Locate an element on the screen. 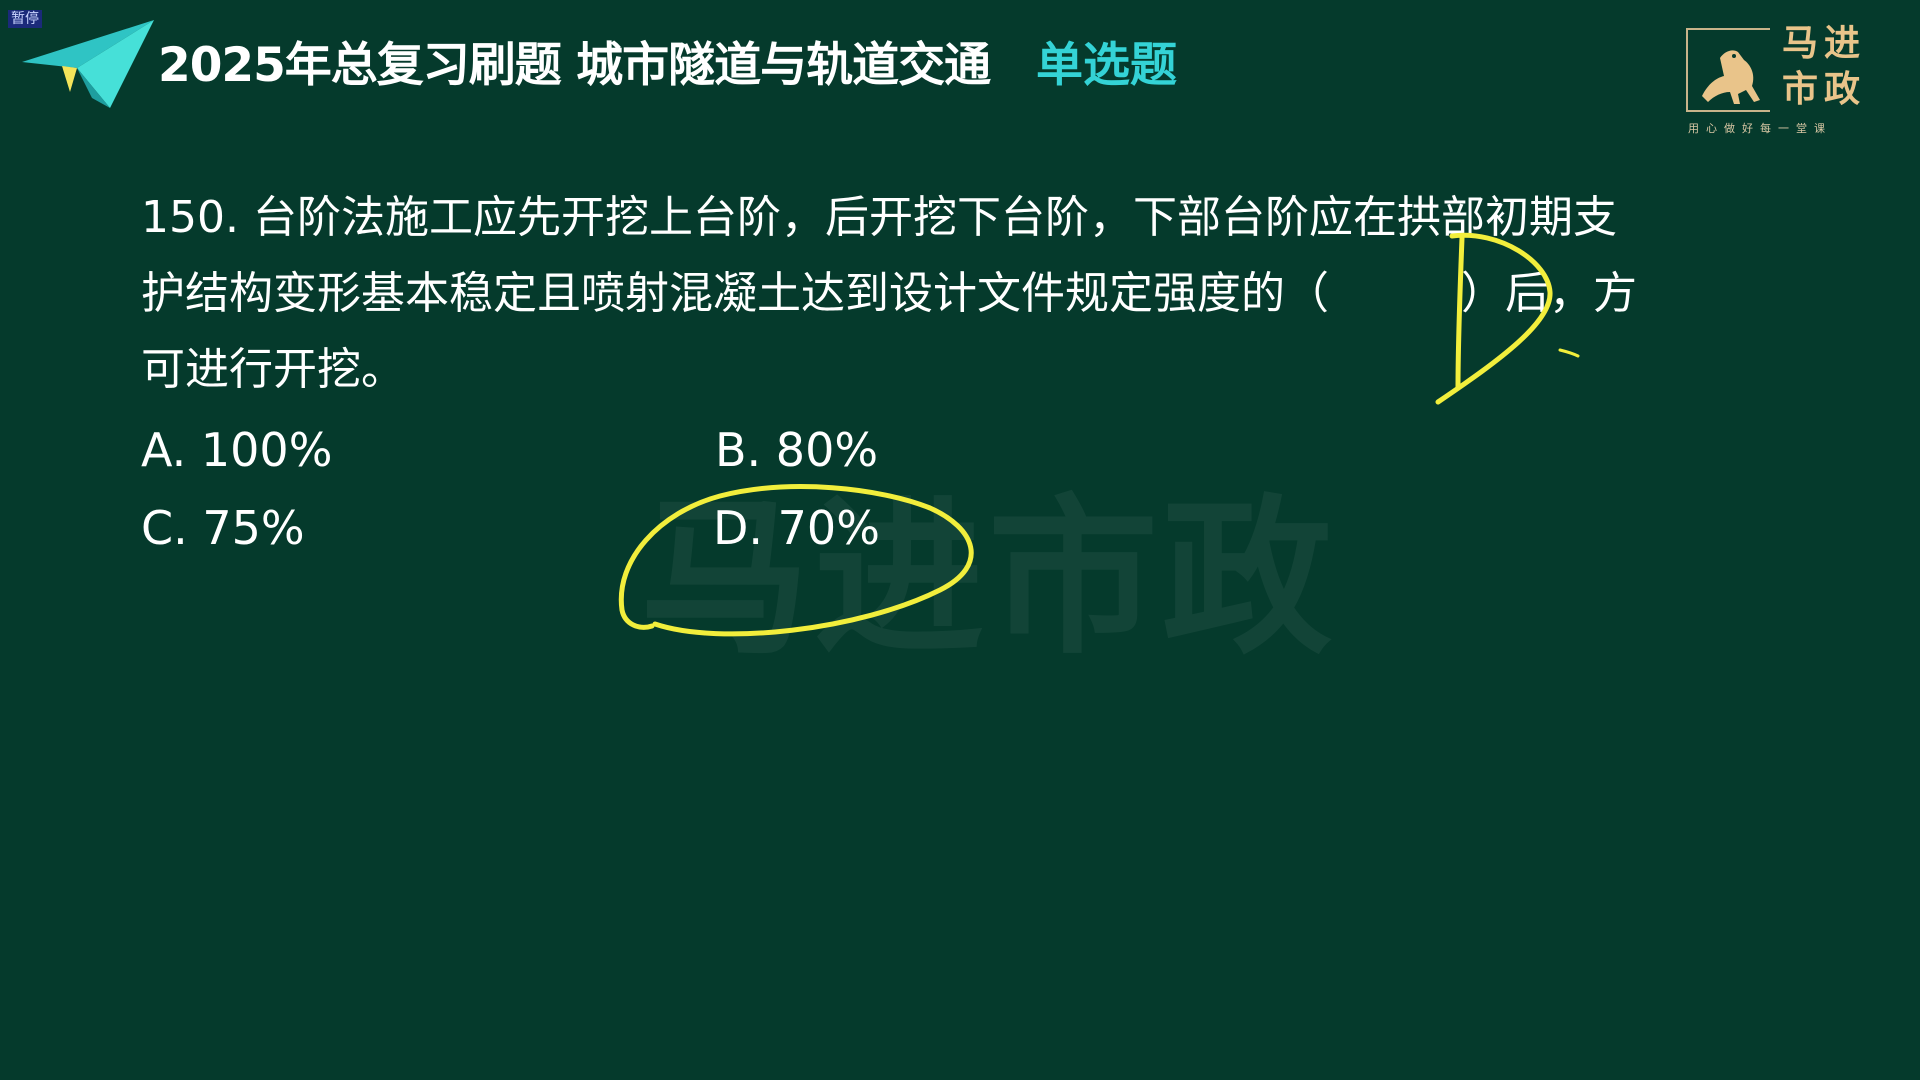 The image size is (1920, 1080). option-b: B. 80% is located at coordinates (797, 450).